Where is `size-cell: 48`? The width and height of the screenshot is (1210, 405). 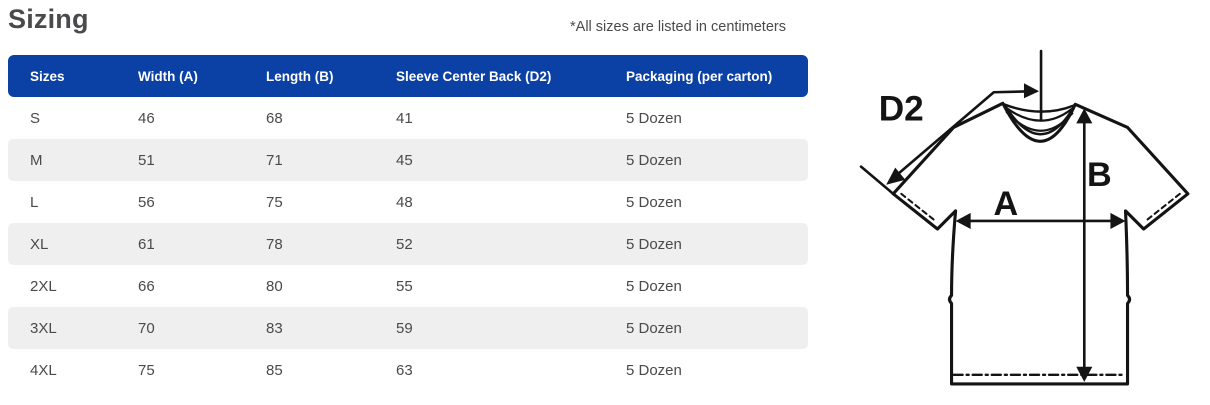 size-cell: 48 is located at coordinates (404, 202).